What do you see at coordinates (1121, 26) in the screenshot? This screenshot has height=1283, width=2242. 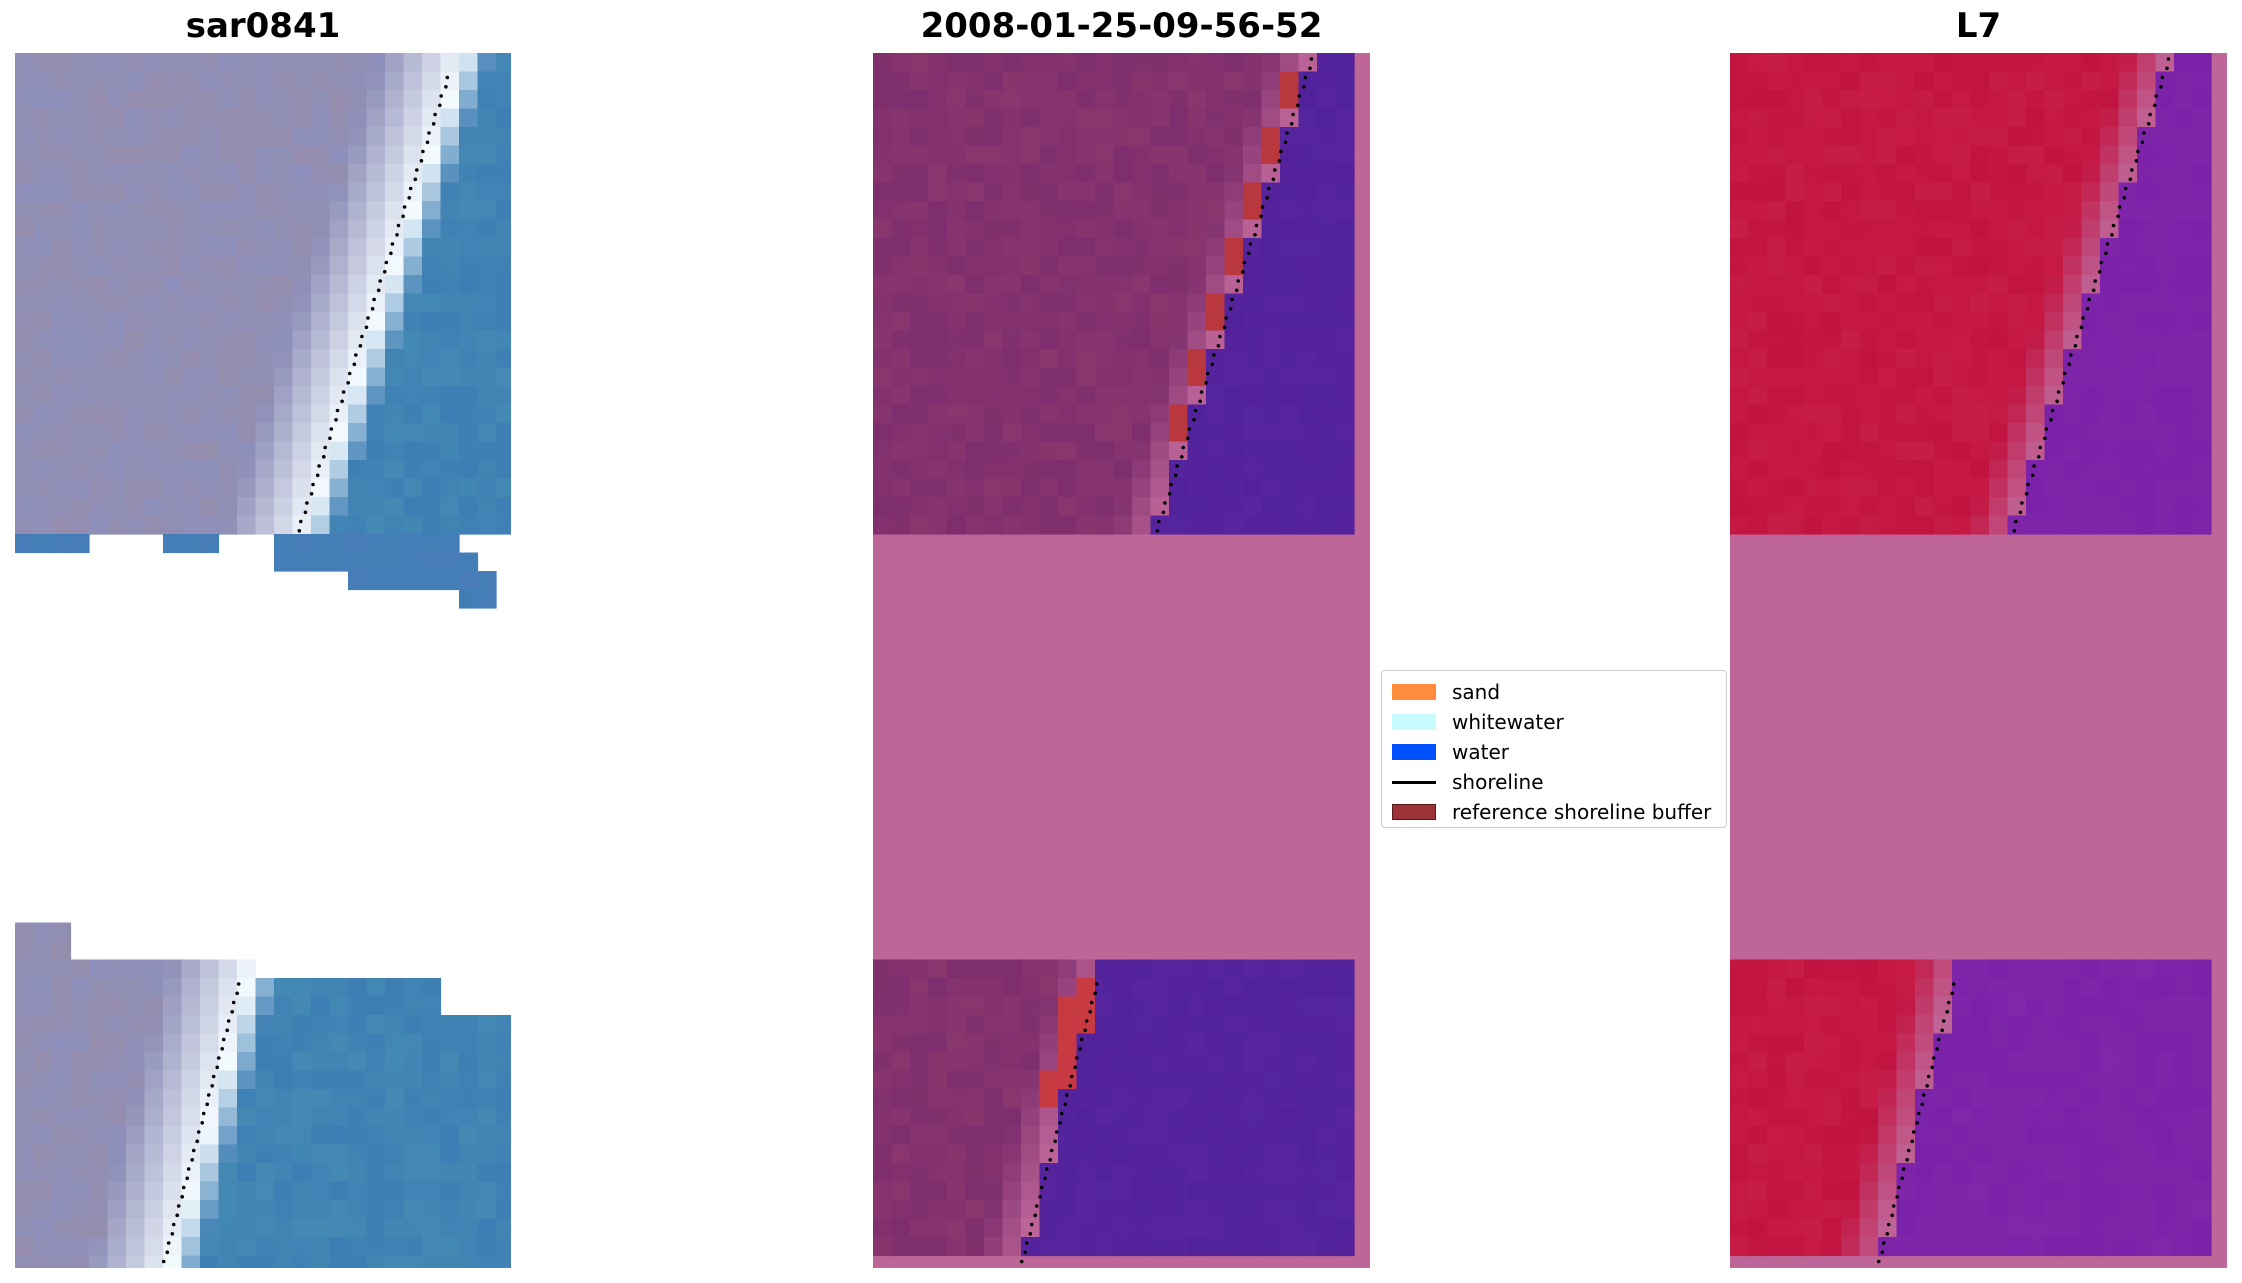 I see `panel-title-classified: 2008-01-25-09-56-52` at bounding box center [1121, 26].